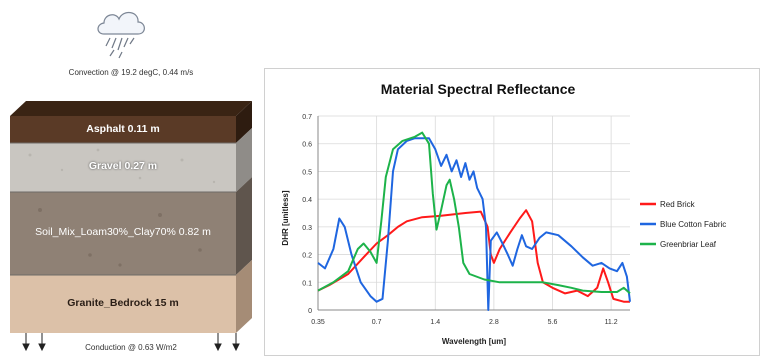 The width and height of the screenshot is (760, 361). I want to click on x-tick-label: 1.4, so click(435, 322).